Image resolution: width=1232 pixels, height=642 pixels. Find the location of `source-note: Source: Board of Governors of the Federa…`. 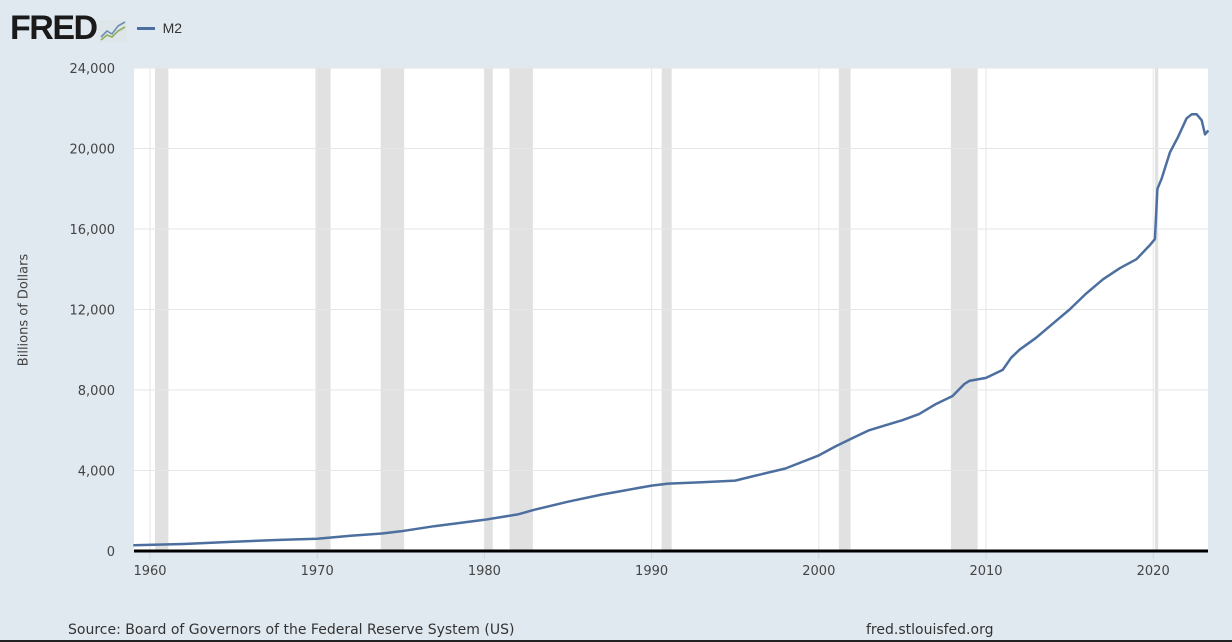

source-note: Source: Board of Governors of the Federa… is located at coordinates (291, 630).